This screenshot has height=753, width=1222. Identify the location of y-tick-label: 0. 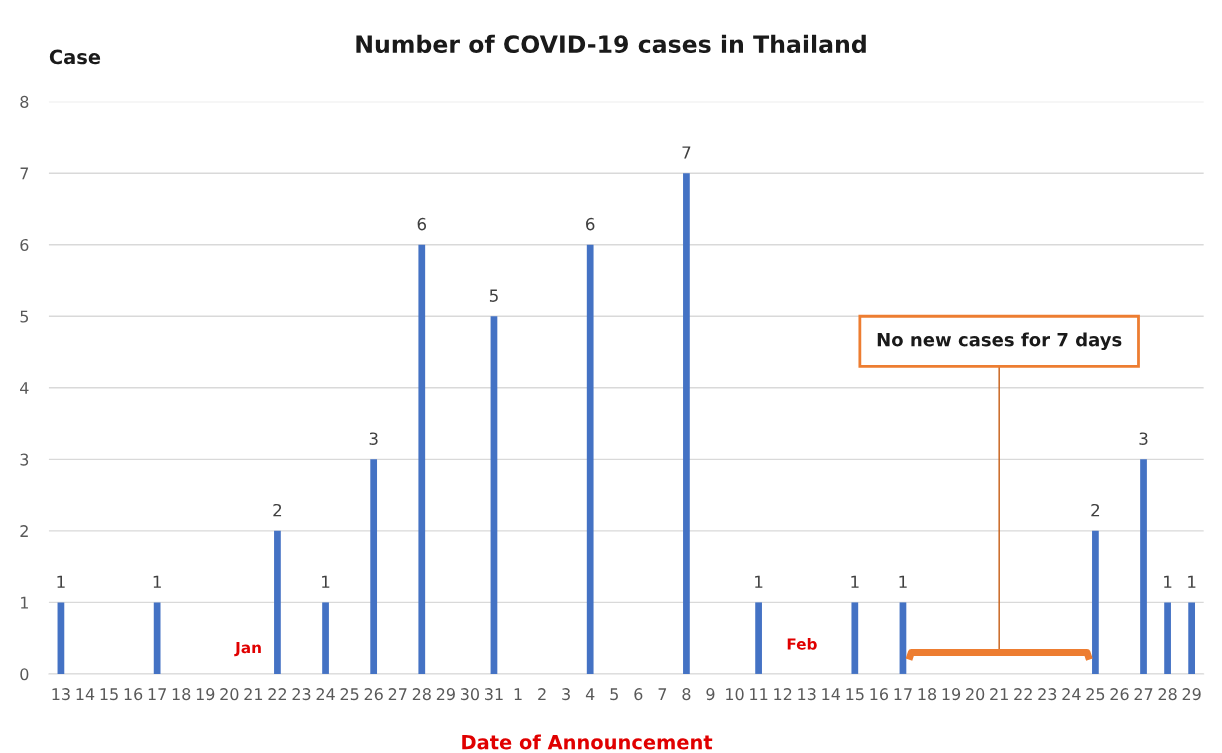
(24, 674).